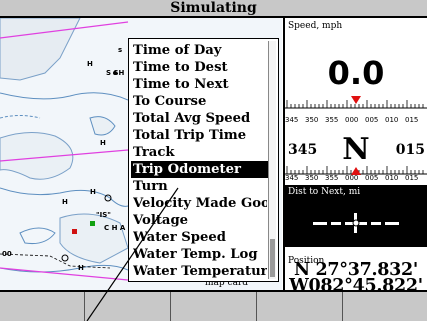 The width and height of the screenshot is (427, 321). What do you see at coordinates (115, 73) in the screenshot?
I see `depth-label: S SH` at bounding box center [115, 73].